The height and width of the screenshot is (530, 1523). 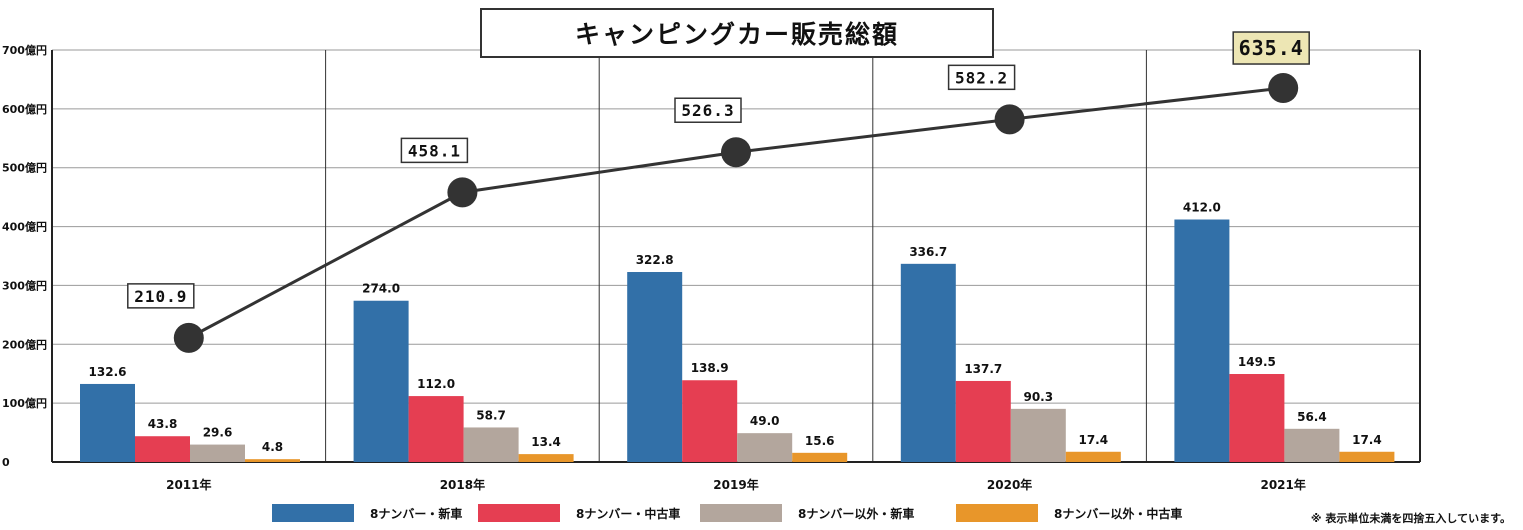 I want to click on bar-value-label: 15.6, so click(x=820, y=441).